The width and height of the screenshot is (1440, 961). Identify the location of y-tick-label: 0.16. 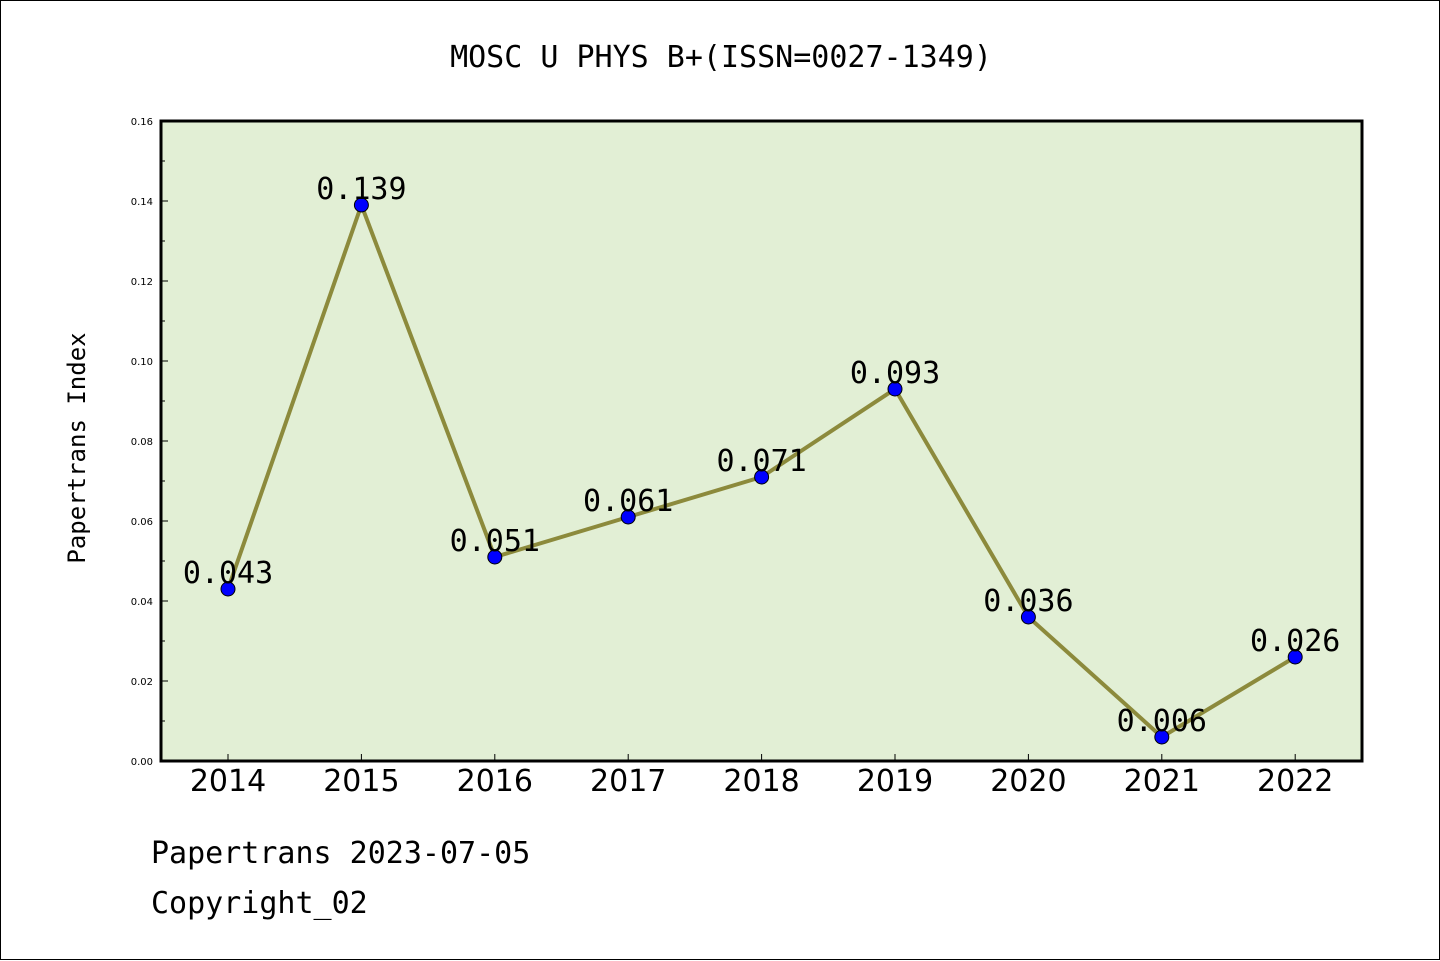
(142, 122).